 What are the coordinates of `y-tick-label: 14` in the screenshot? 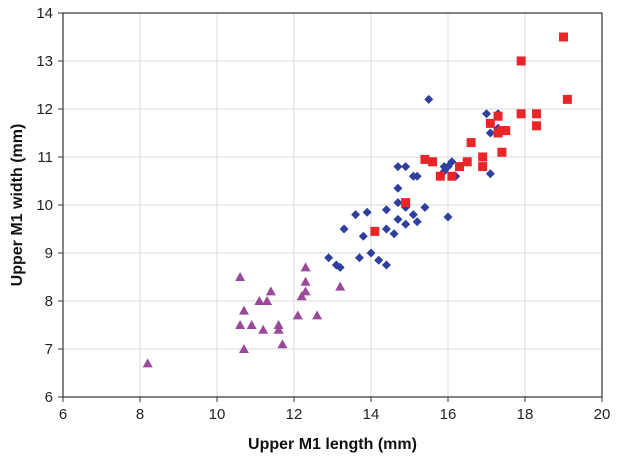 It's located at (44, 13).